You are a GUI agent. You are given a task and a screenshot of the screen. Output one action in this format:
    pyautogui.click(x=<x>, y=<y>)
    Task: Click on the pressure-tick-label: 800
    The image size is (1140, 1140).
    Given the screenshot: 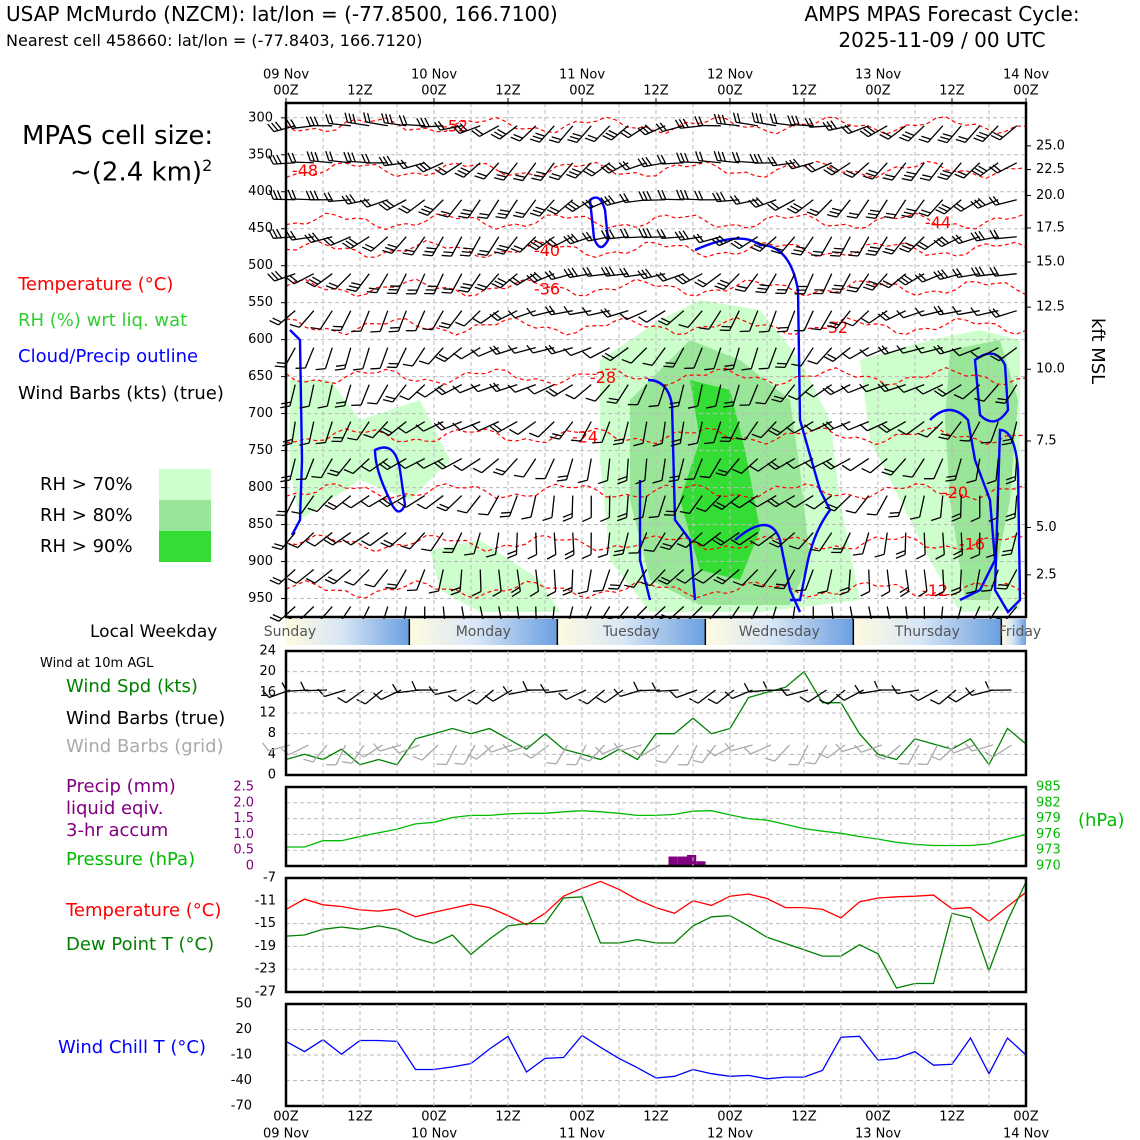 What is the action you would take?
    pyautogui.click(x=260, y=487)
    